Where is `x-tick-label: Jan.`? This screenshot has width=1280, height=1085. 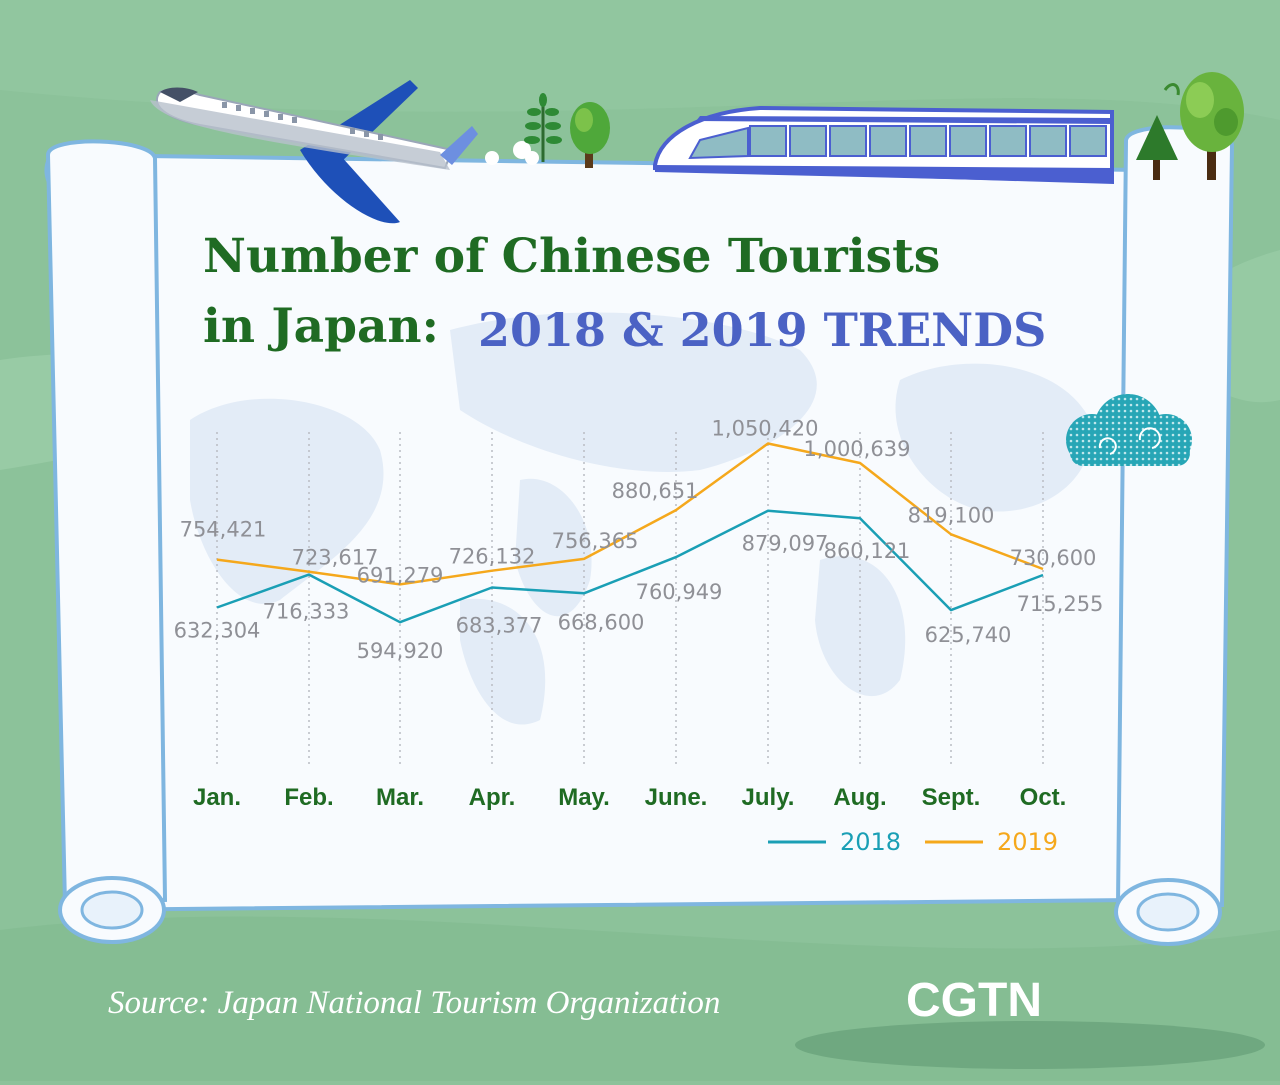 x-tick-label: Jan. is located at coordinates (217, 797).